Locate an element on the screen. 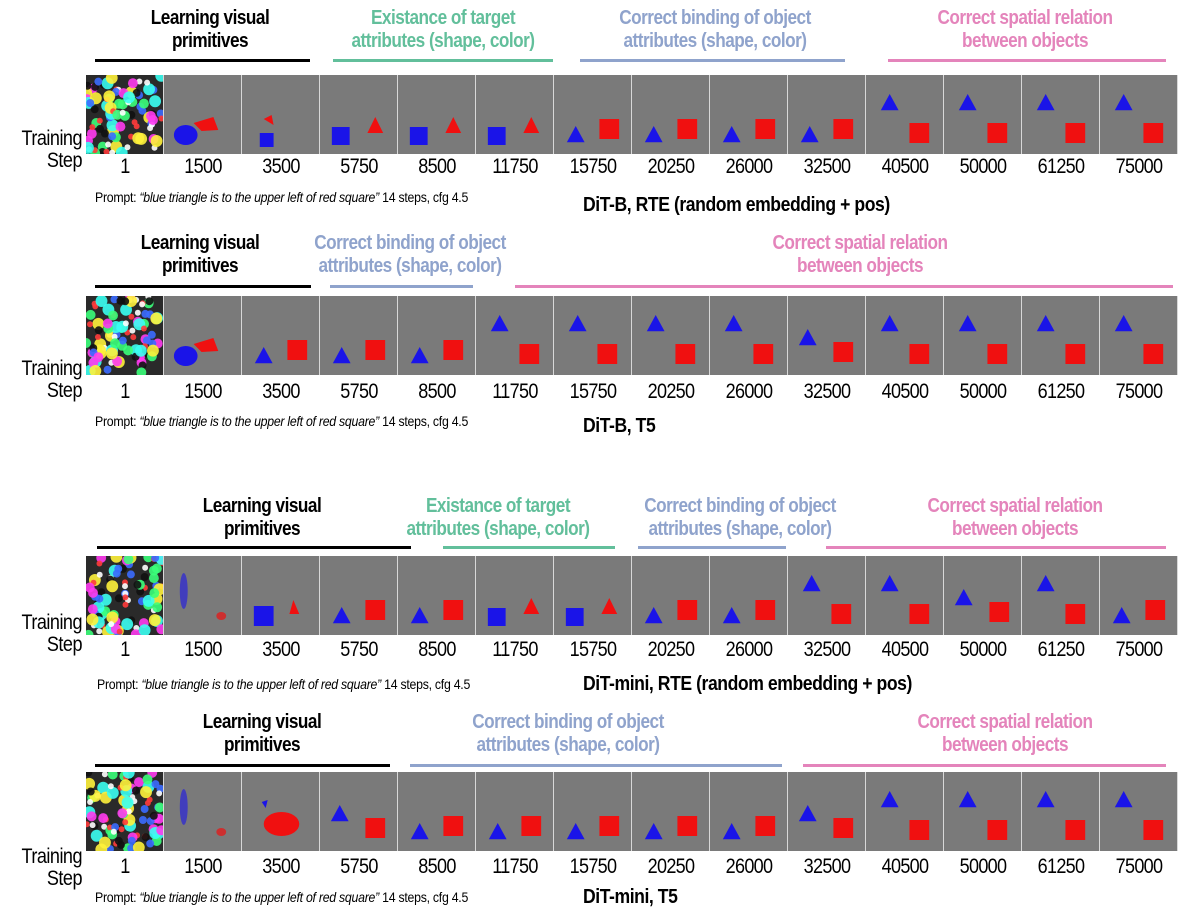 This screenshot has width=1188, height=914. phase-bar-existence is located at coordinates (529, 547).